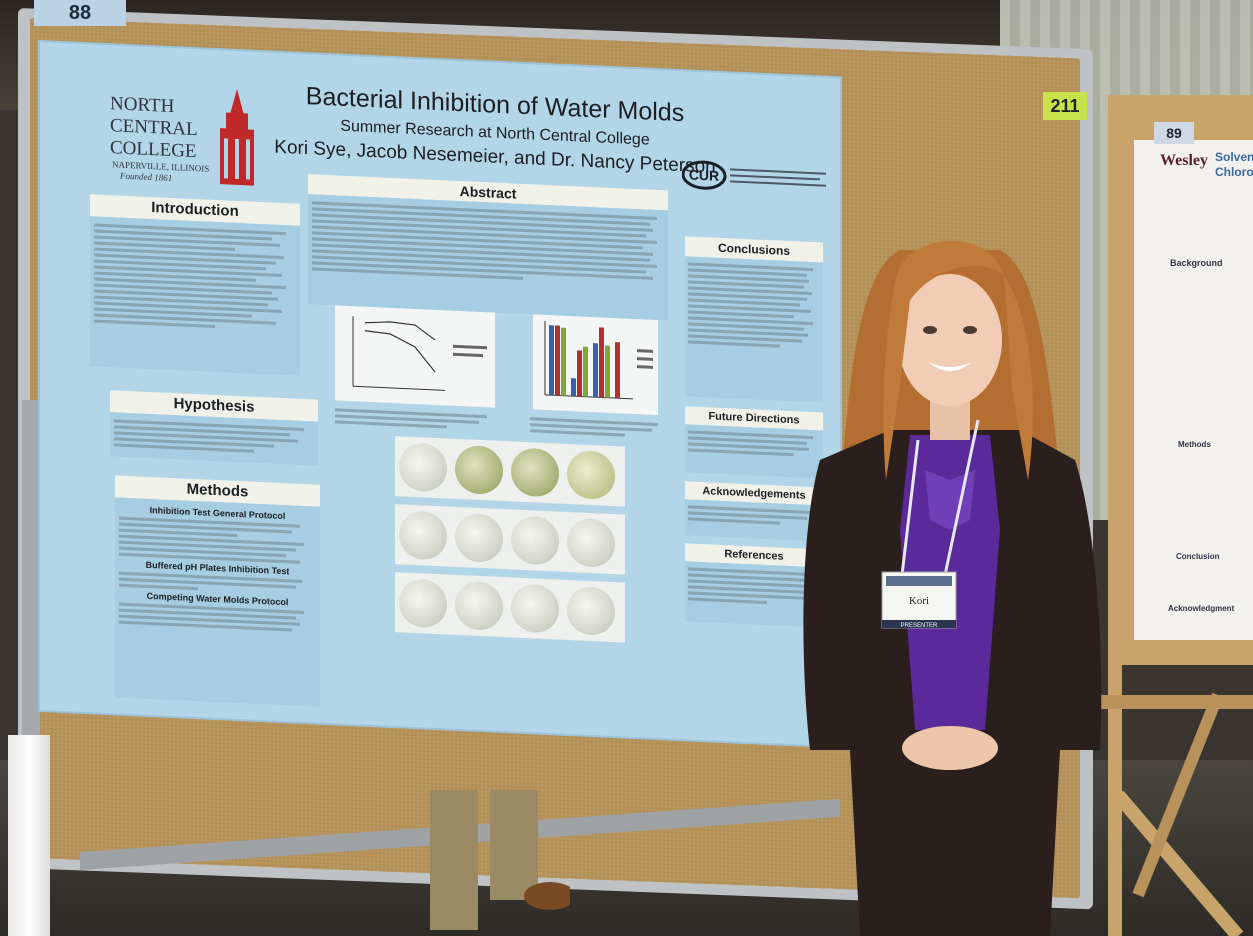  I want to click on neighbor-poster-logo: Wesley, so click(1184, 160).